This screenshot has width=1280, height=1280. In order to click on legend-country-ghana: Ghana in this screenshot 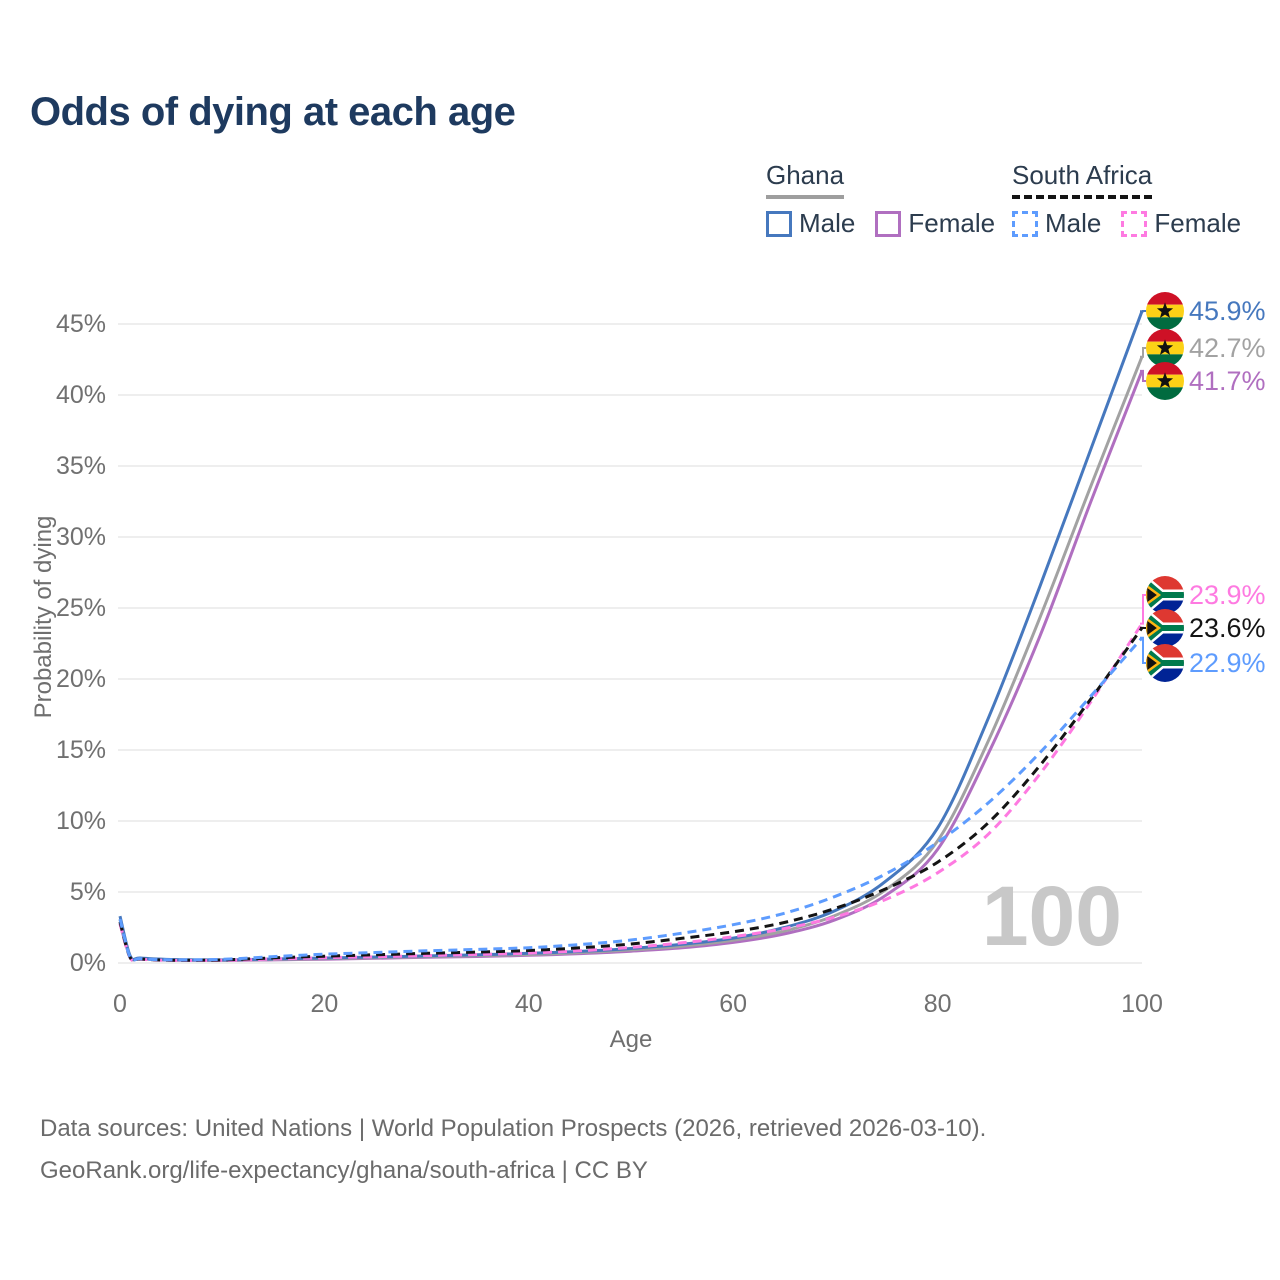, I will do `click(805, 179)`.